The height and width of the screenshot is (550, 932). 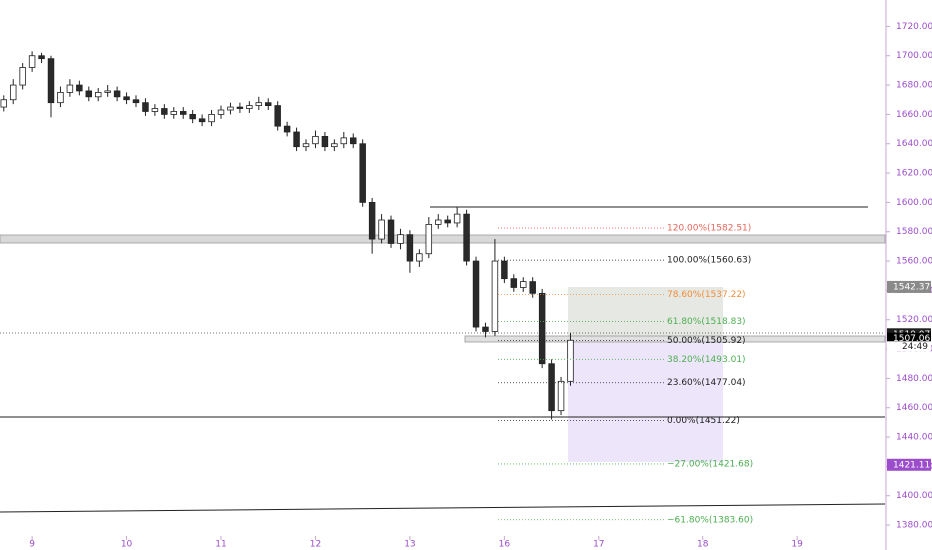 What do you see at coordinates (409, 545) in the screenshot?
I see `x-tick-label: 13` at bounding box center [409, 545].